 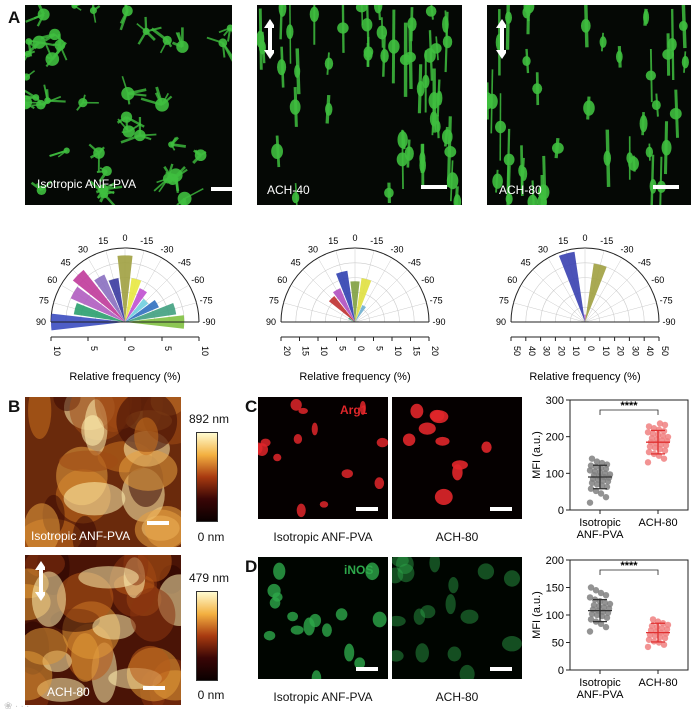 What do you see at coordinates (209, 578) in the screenshot?
I see `colorbar-max: 479 nm` at bounding box center [209, 578].